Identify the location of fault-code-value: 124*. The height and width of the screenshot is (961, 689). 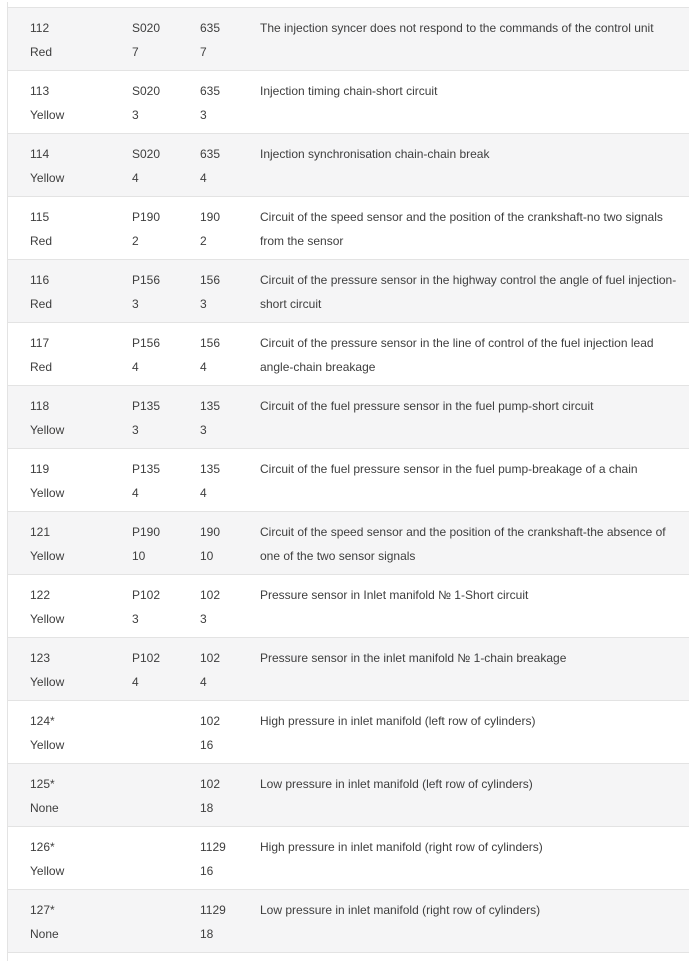
(42, 721).